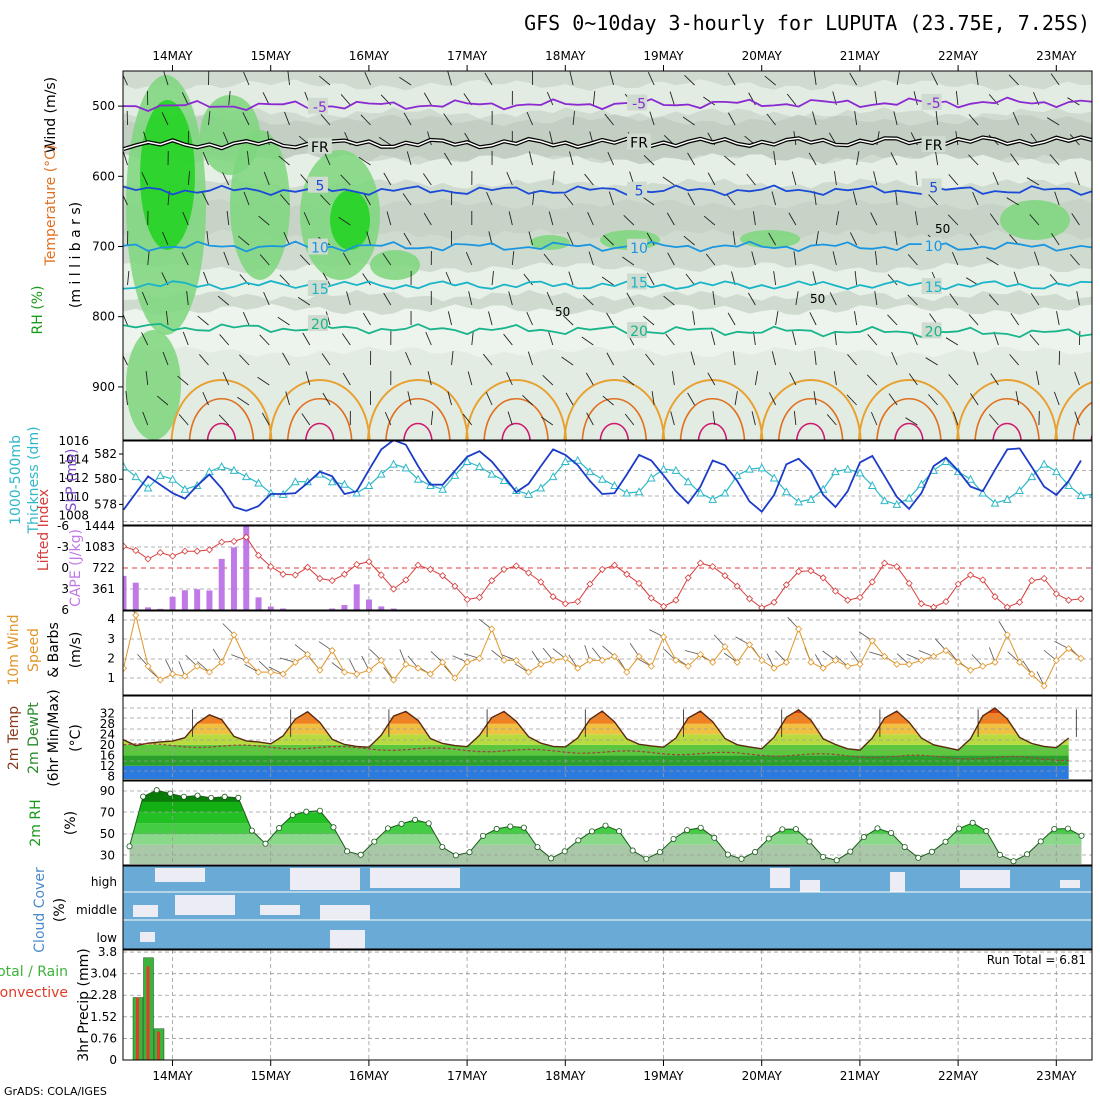  What do you see at coordinates (607, 907) in the screenshot?
I see `panel-frame` at bounding box center [607, 907].